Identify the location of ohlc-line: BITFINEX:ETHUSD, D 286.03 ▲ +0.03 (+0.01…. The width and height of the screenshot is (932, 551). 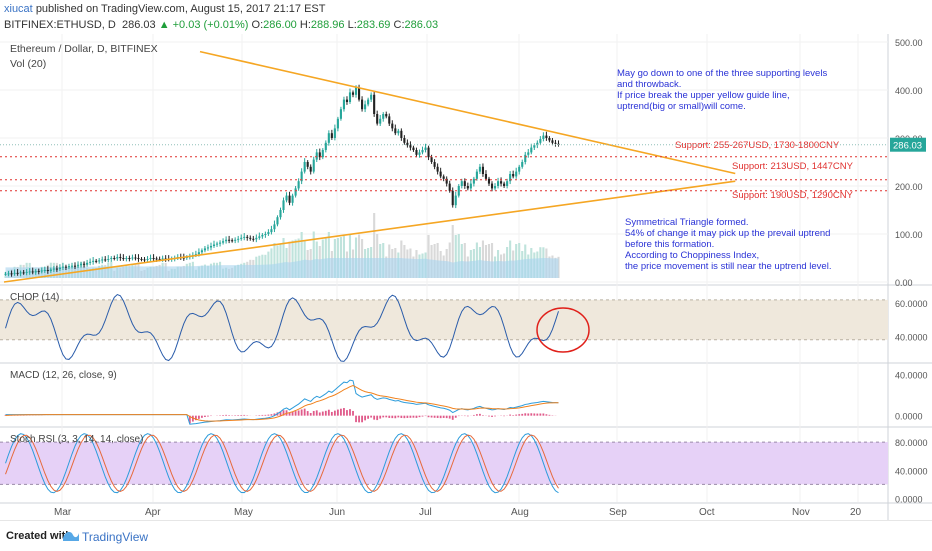
(221, 25).